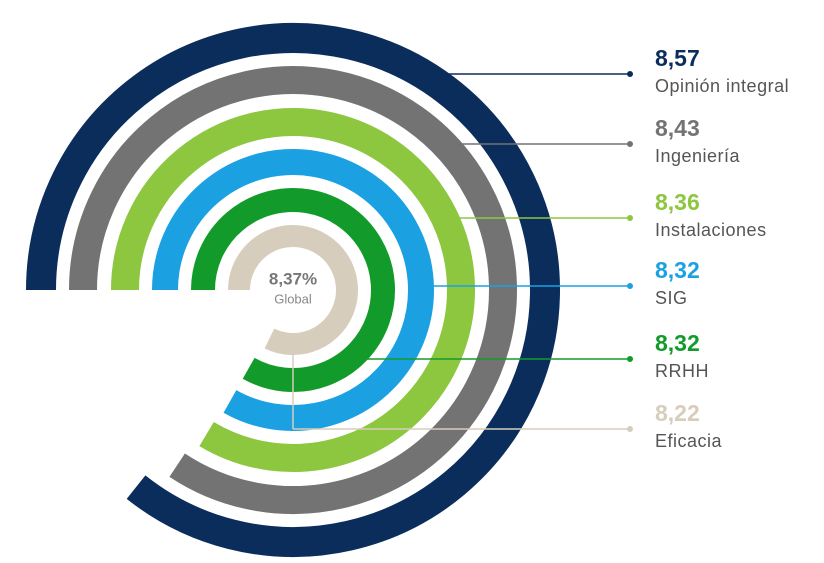 Image resolution: width=824 pixels, height=563 pixels. What do you see at coordinates (698, 156) in the screenshot?
I see `series-name: Ingeniería` at bounding box center [698, 156].